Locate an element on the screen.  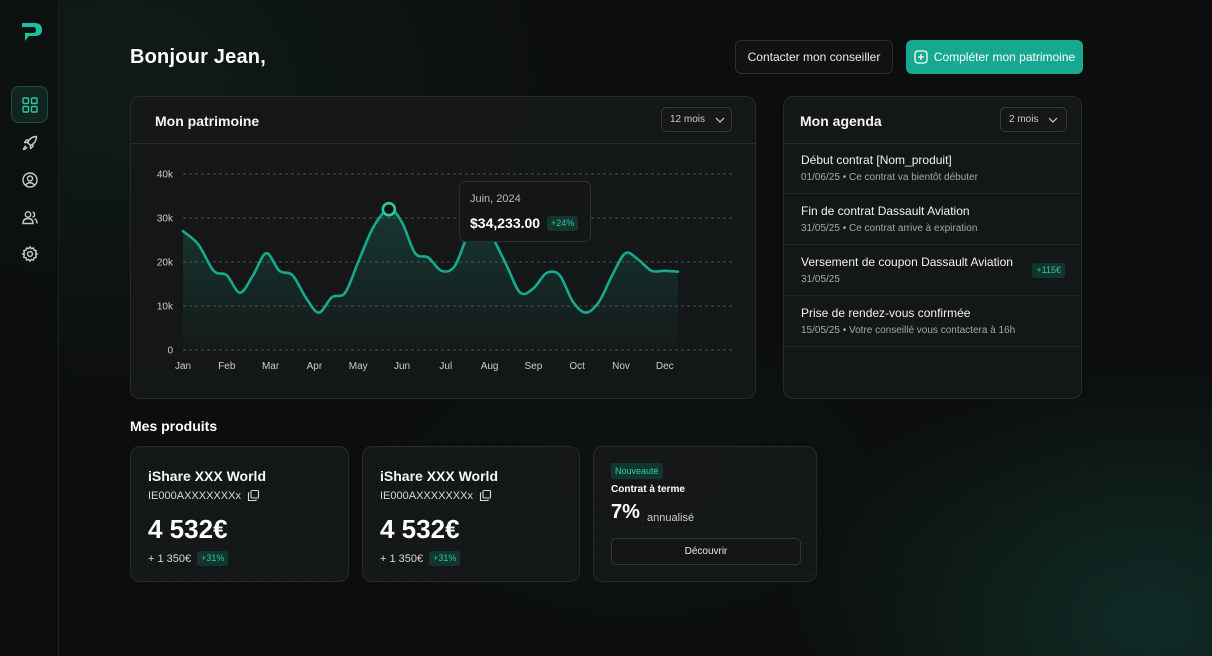
nav-advisors is located at coordinates (29, 216).